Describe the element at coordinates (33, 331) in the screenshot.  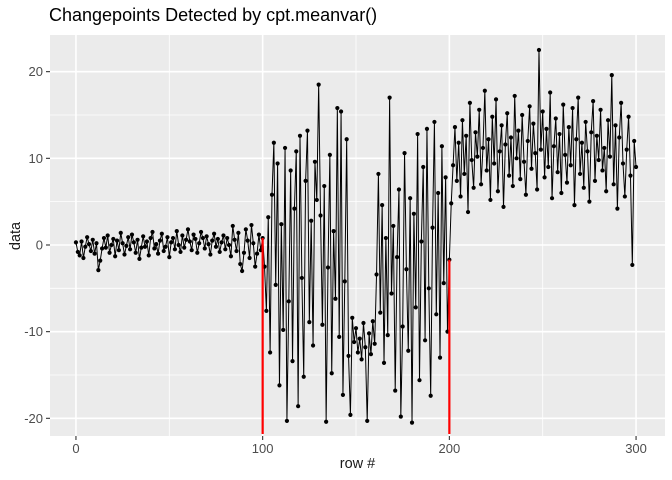
I see `y-tick-label: -10` at that location.